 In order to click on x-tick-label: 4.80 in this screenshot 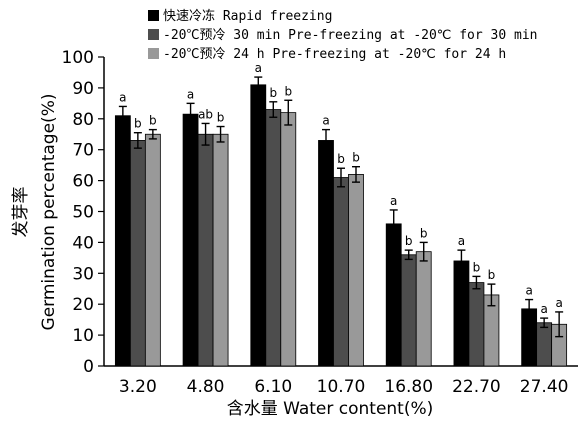, I will do `click(206, 387)`.